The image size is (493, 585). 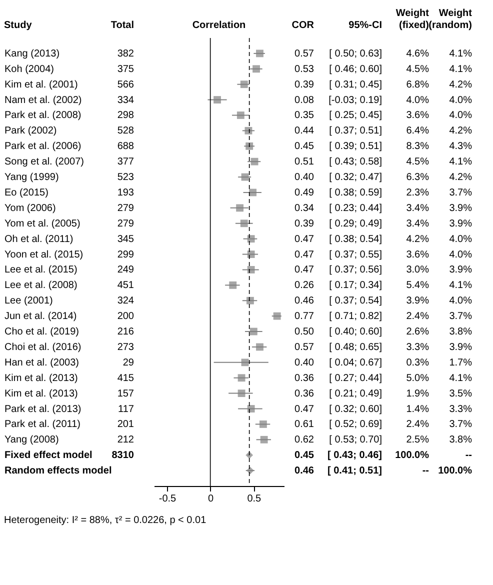 I want to click on y-tick-label: Lee et al. (2008), so click(x=41, y=286).